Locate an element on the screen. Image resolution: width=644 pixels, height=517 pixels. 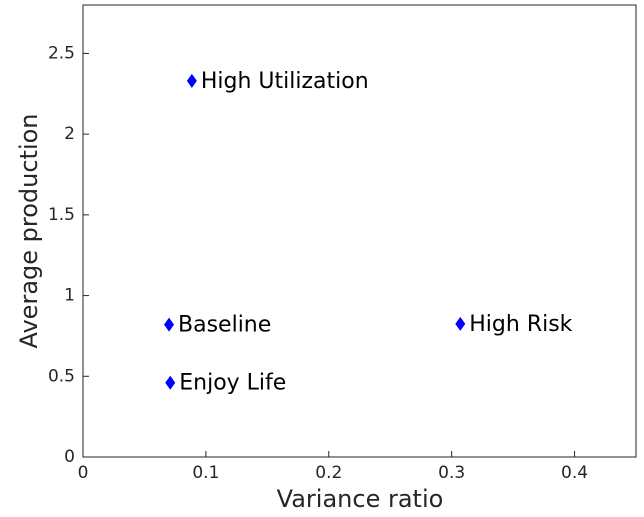
x-tick-label: 0.1 is located at coordinates (205, 473).